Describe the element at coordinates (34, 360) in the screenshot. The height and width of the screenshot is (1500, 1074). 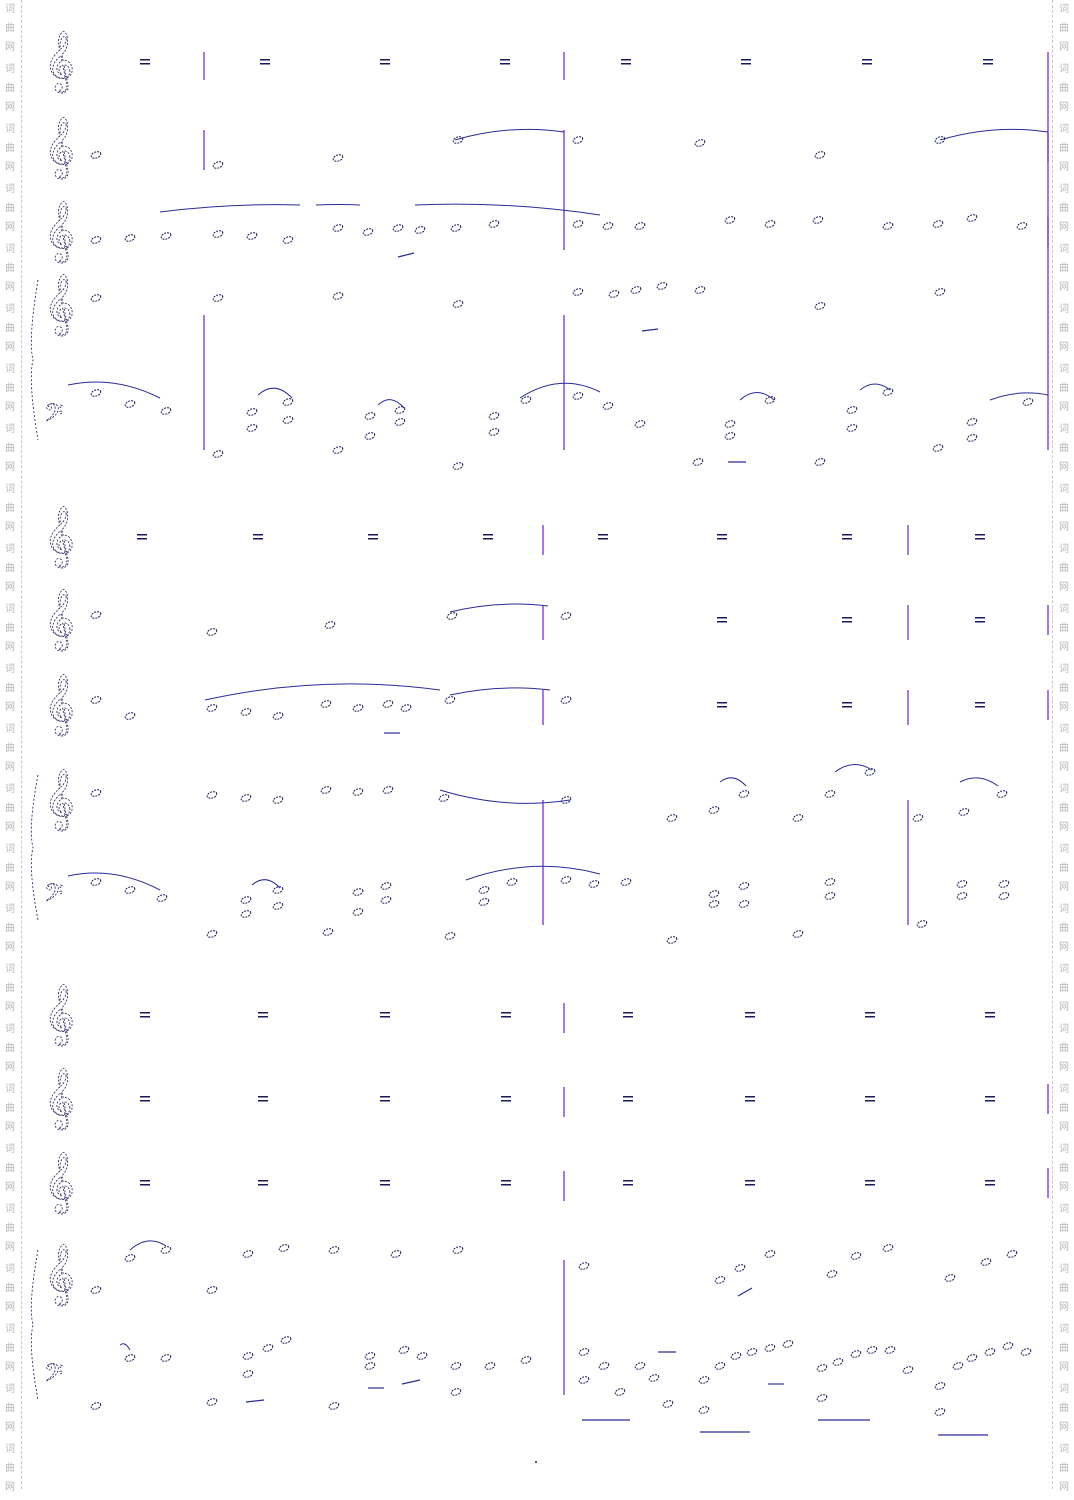
I see `brace` at that location.